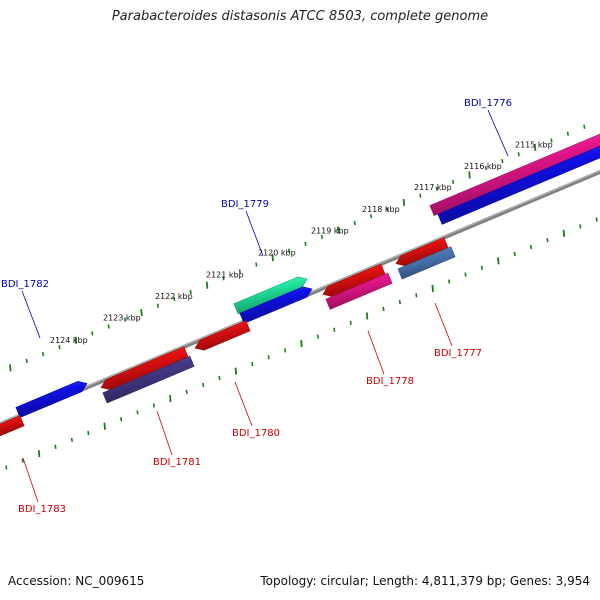  Describe the element at coordinates (330, 230) in the screenshot. I see `tick-label: 2119 kbp` at that location.